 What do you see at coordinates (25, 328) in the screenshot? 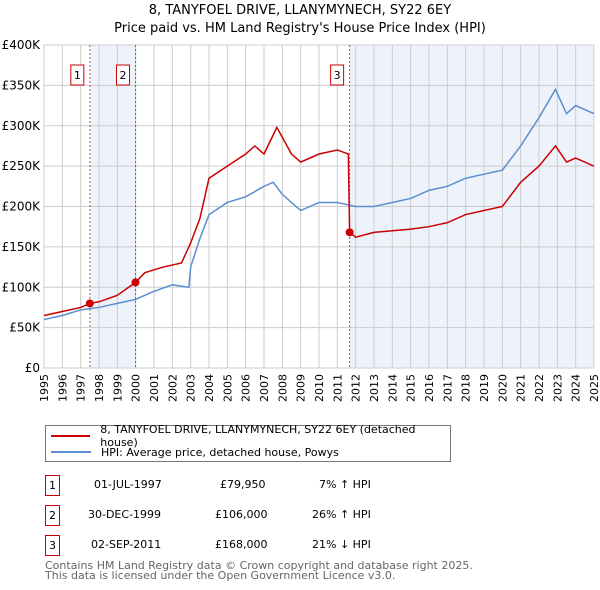
I see `y-tick-label: £50K` at bounding box center [25, 328].